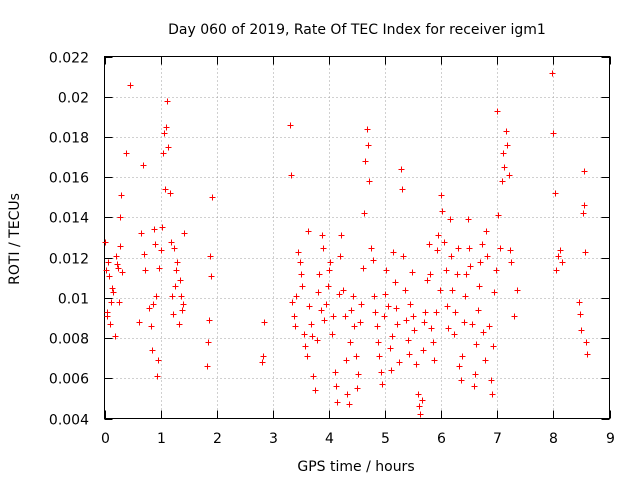 The image size is (640, 480). What do you see at coordinates (15, 239) in the screenshot?
I see `y-axis-label: ROTI / TECUs` at bounding box center [15, 239].